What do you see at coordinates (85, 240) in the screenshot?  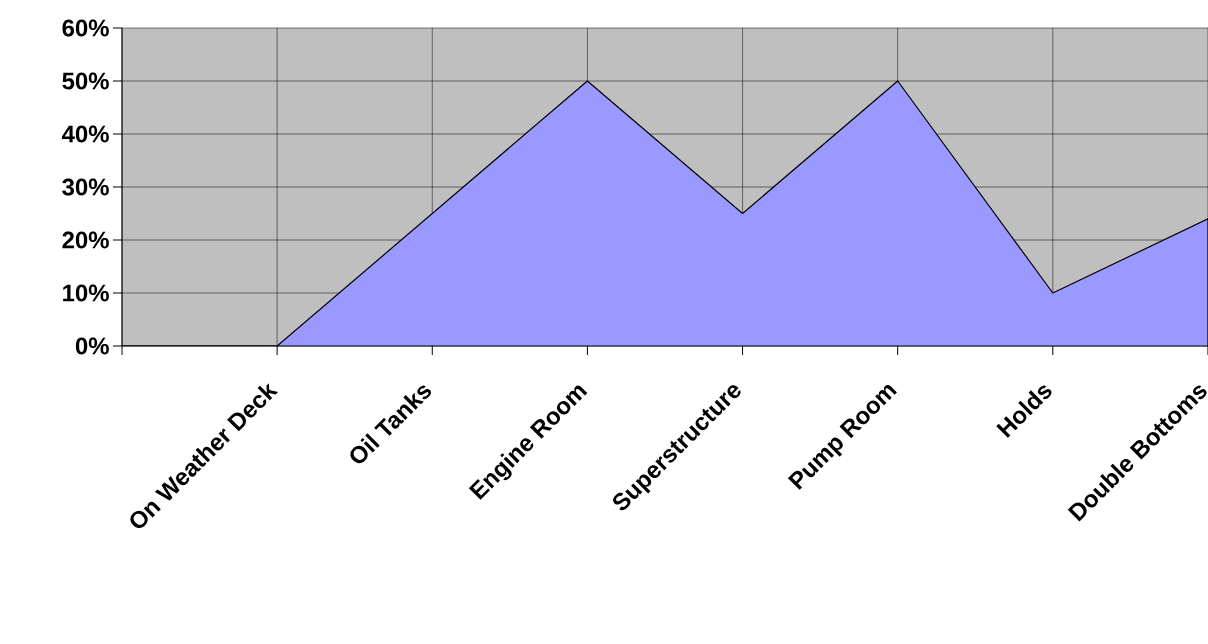 I see `y-tick-label: 20%` at bounding box center [85, 240].